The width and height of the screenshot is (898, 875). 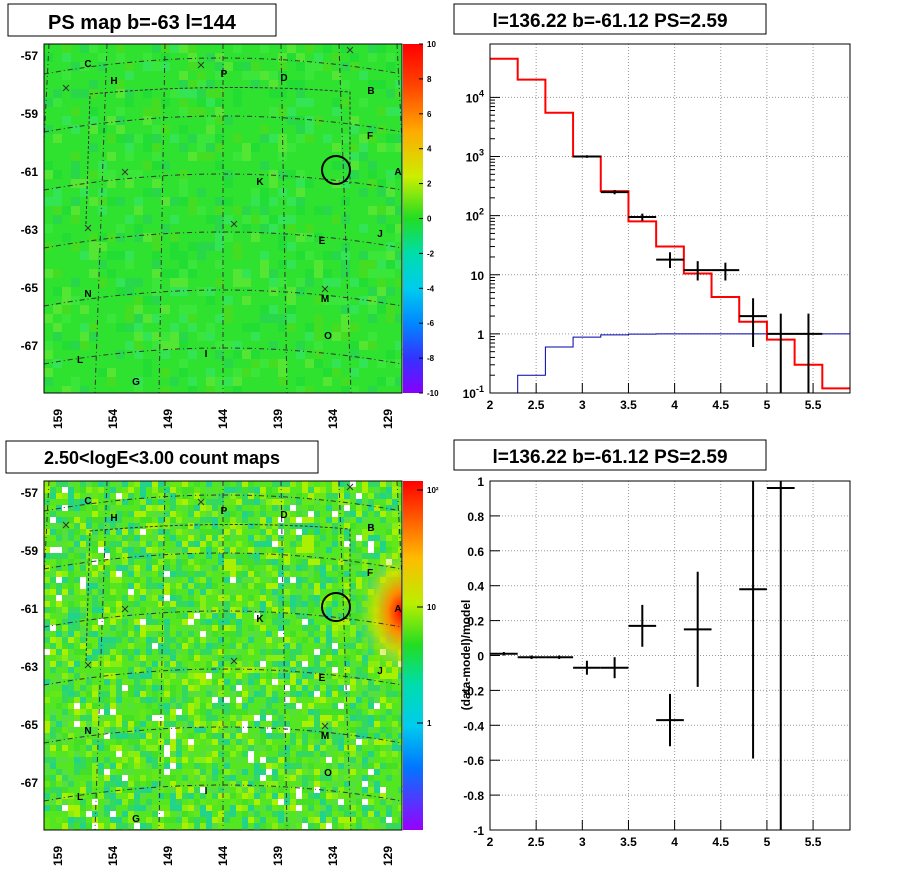 What do you see at coordinates (284, 218) in the screenshot?
I see `longitude-line` at bounding box center [284, 218].